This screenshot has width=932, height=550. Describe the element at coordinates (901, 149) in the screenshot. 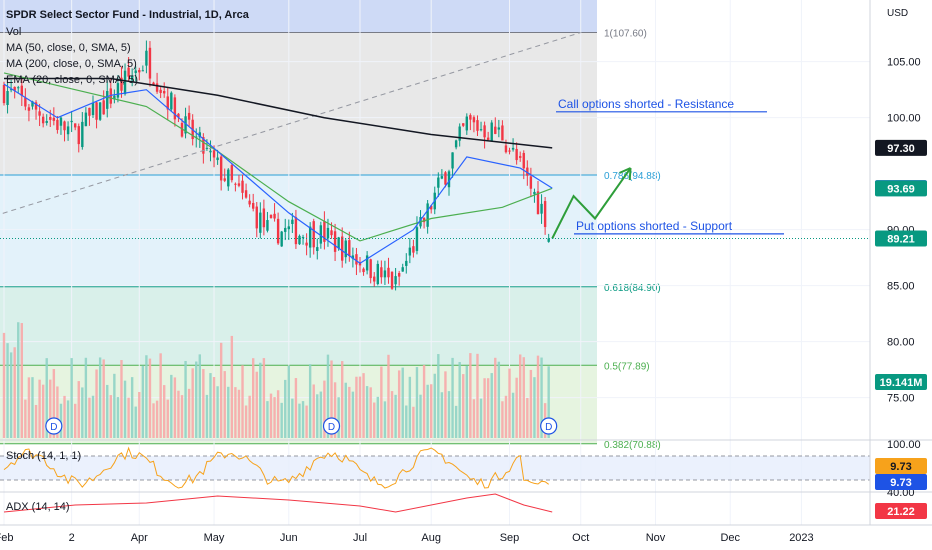

I see `price-badge-text: 97.30` at that location.